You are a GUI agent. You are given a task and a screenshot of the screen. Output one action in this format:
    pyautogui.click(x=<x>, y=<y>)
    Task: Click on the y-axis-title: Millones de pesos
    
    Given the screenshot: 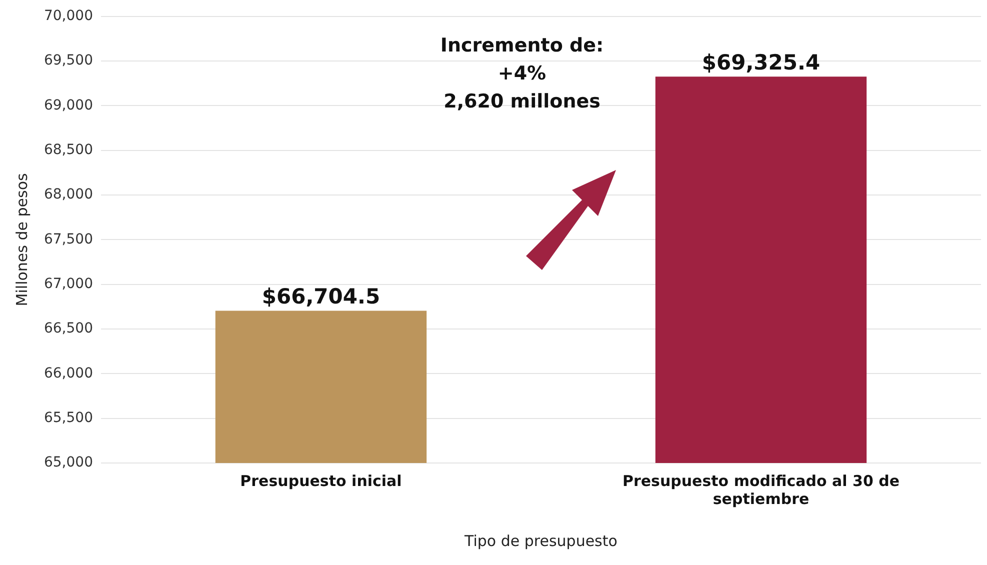 What is the action you would take?
    pyautogui.click(x=21, y=239)
    